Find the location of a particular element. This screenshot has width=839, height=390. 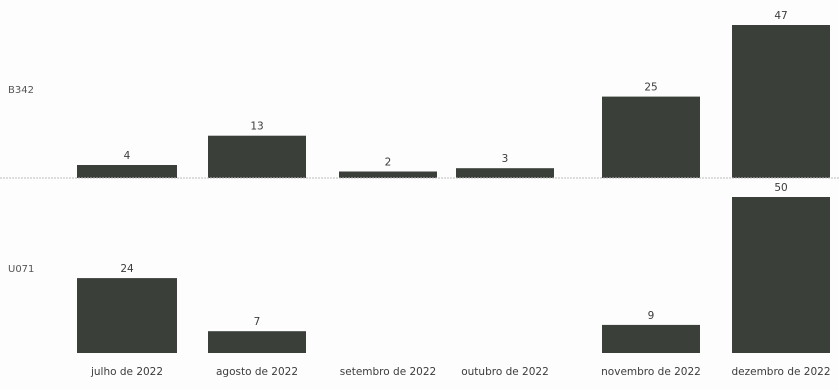

category-label-0: julho de 2022 is located at coordinates (126, 372).